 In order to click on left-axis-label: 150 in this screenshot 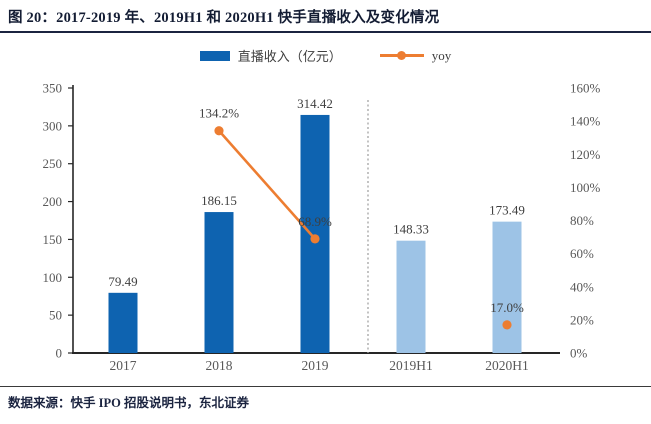, I will do `click(53, 239)`.